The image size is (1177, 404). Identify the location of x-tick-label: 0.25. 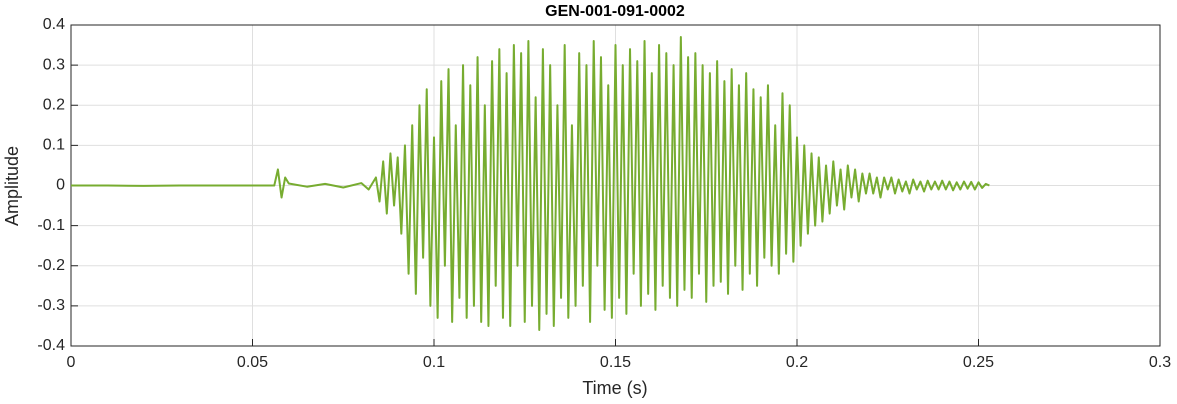
(978, 362).